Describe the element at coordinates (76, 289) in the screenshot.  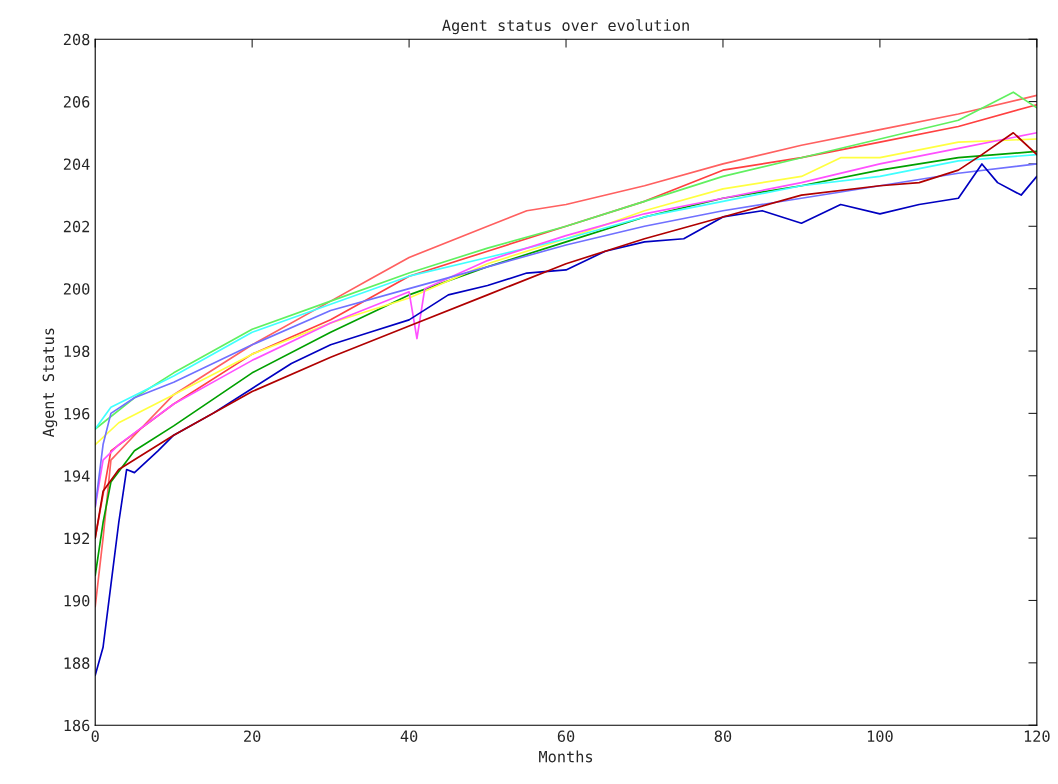
I see `y-tick-label: 200` at that location.